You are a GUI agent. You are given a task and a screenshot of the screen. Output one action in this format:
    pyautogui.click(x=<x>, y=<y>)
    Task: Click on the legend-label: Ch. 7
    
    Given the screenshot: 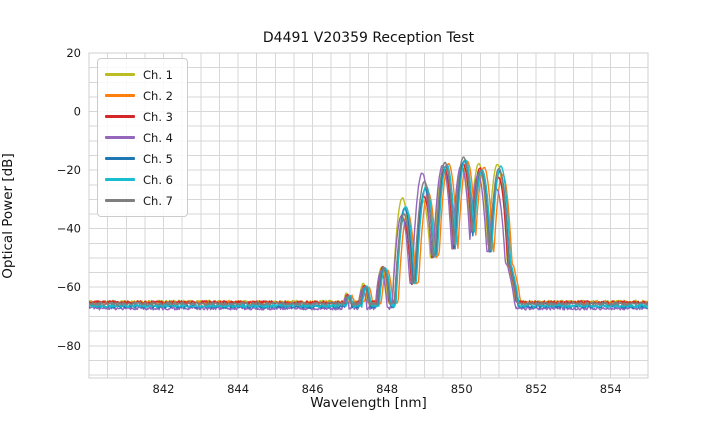 What is the action you would take?
    pyautogui.click(x=158, y=200)
    